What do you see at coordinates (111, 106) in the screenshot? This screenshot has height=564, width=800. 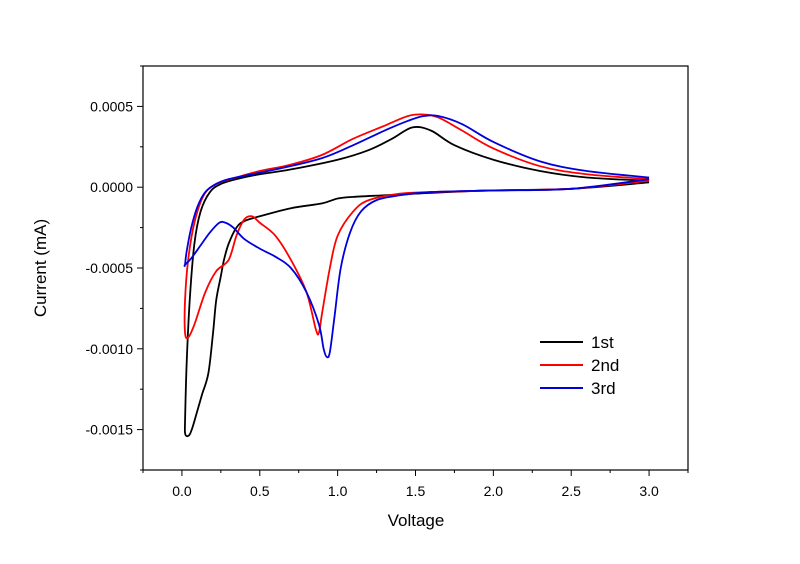 I see `y-tick-label: 0.0005` at bounding box center [111, 106].